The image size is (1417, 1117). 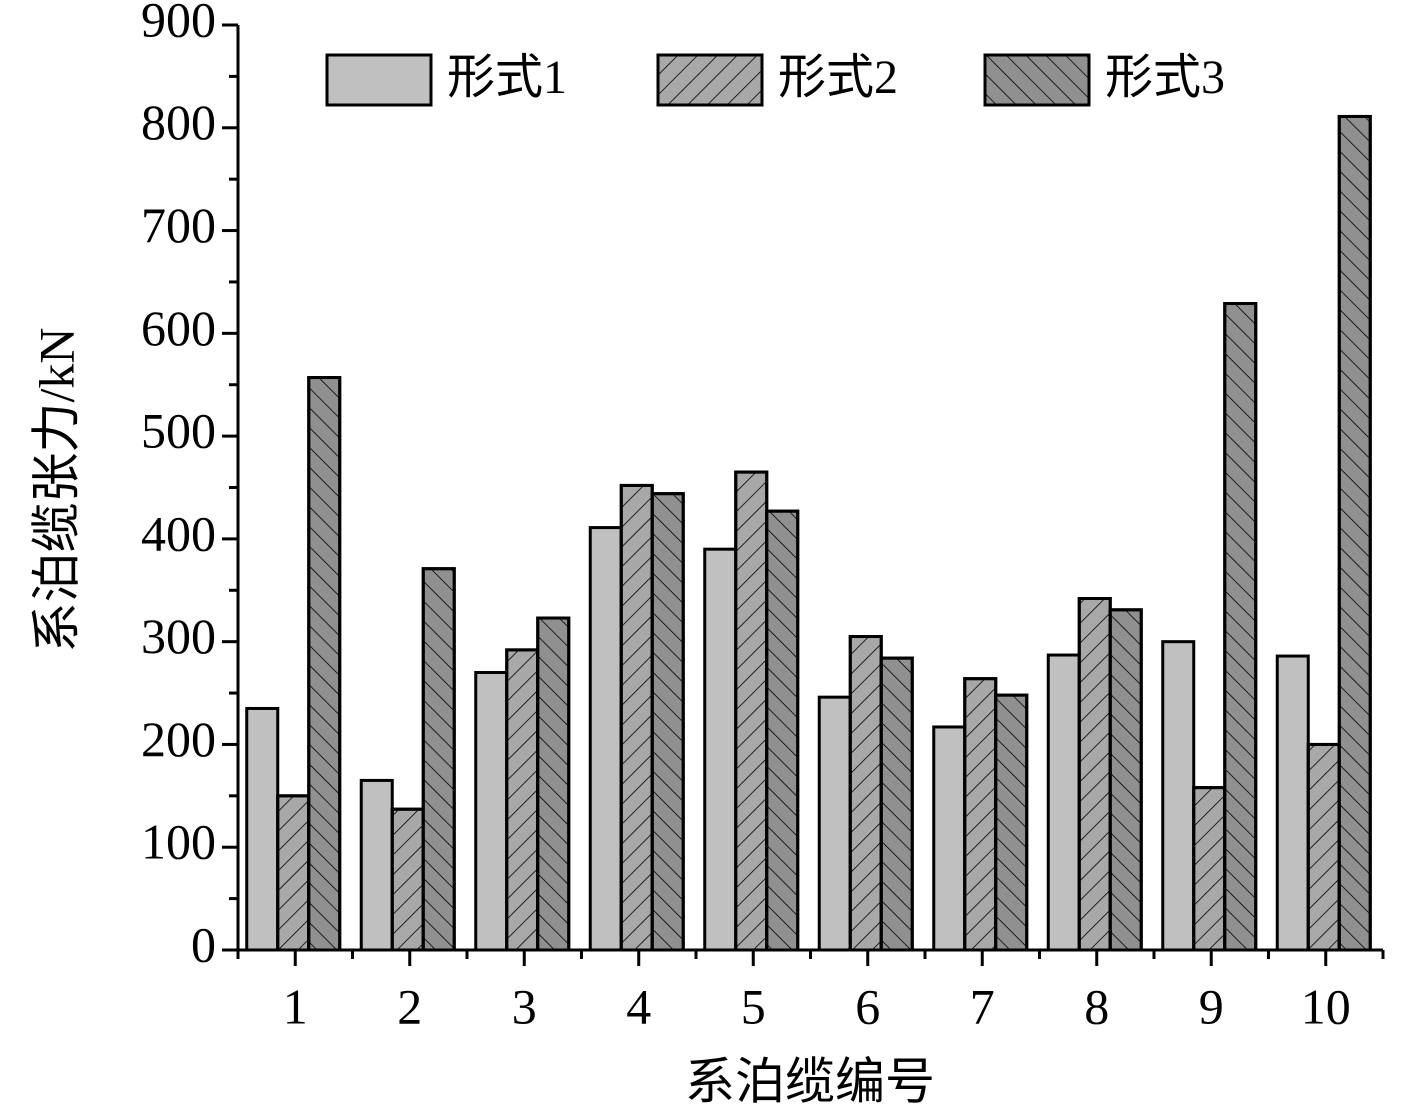 I want to click on y-tick-label: 900, so click(x=178, y=23).